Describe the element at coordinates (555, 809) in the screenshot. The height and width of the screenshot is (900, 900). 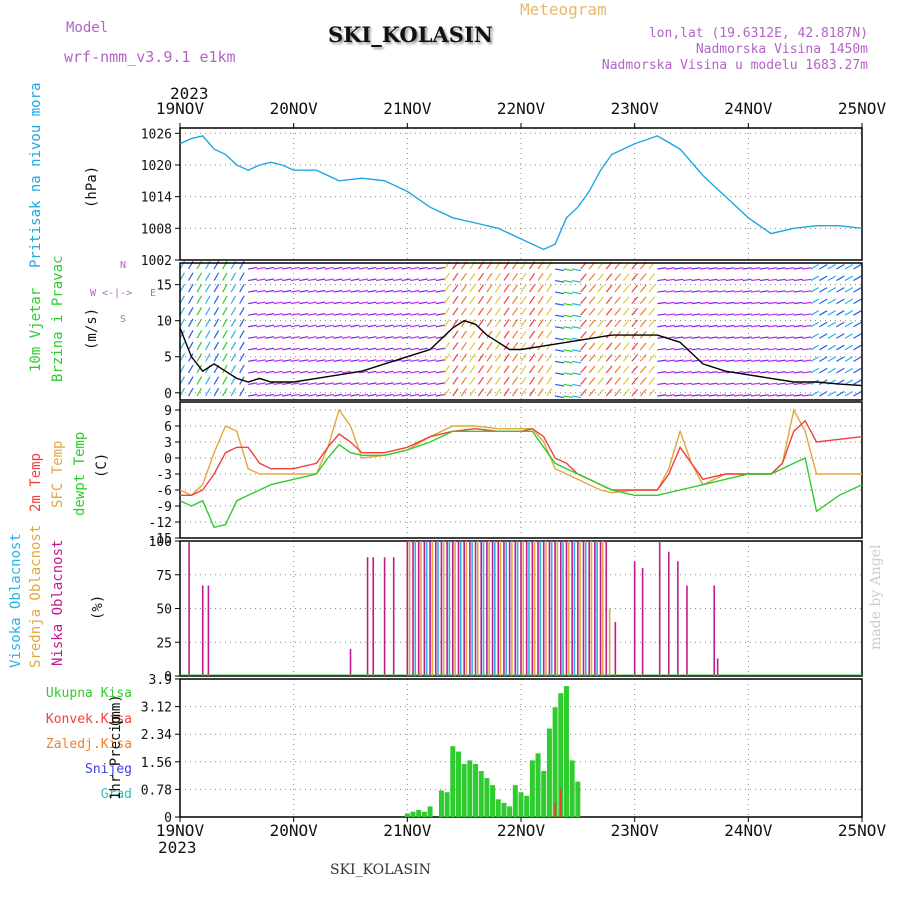
I see `precip-conv-bar` at that location.